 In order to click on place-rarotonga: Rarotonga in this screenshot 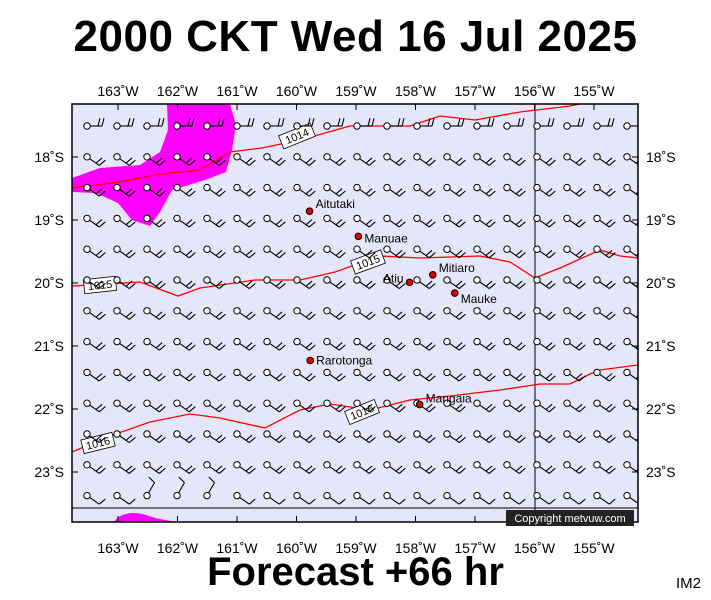, I will do `click(339, 360)`.